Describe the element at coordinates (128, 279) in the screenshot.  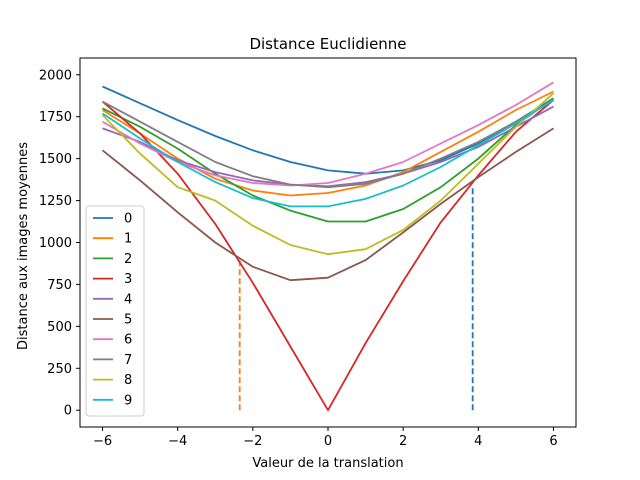
I see `legend-label-3: 3` at that location.